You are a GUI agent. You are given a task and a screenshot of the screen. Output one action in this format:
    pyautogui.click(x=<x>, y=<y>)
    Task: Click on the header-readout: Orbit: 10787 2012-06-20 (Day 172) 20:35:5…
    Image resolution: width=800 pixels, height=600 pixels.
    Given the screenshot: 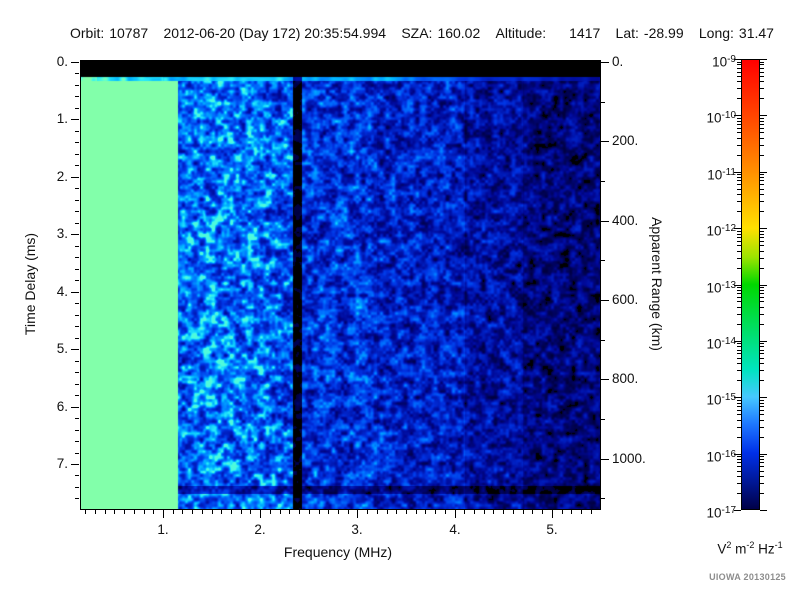 What is the action you would take?
    pyautogui.click(x=422, y=33)
    